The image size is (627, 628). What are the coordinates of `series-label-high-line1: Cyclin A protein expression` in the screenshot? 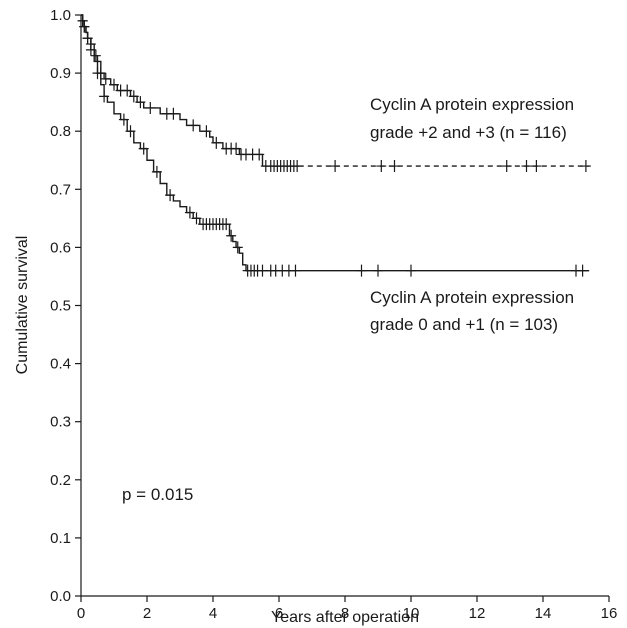 It's located at (472, 104).